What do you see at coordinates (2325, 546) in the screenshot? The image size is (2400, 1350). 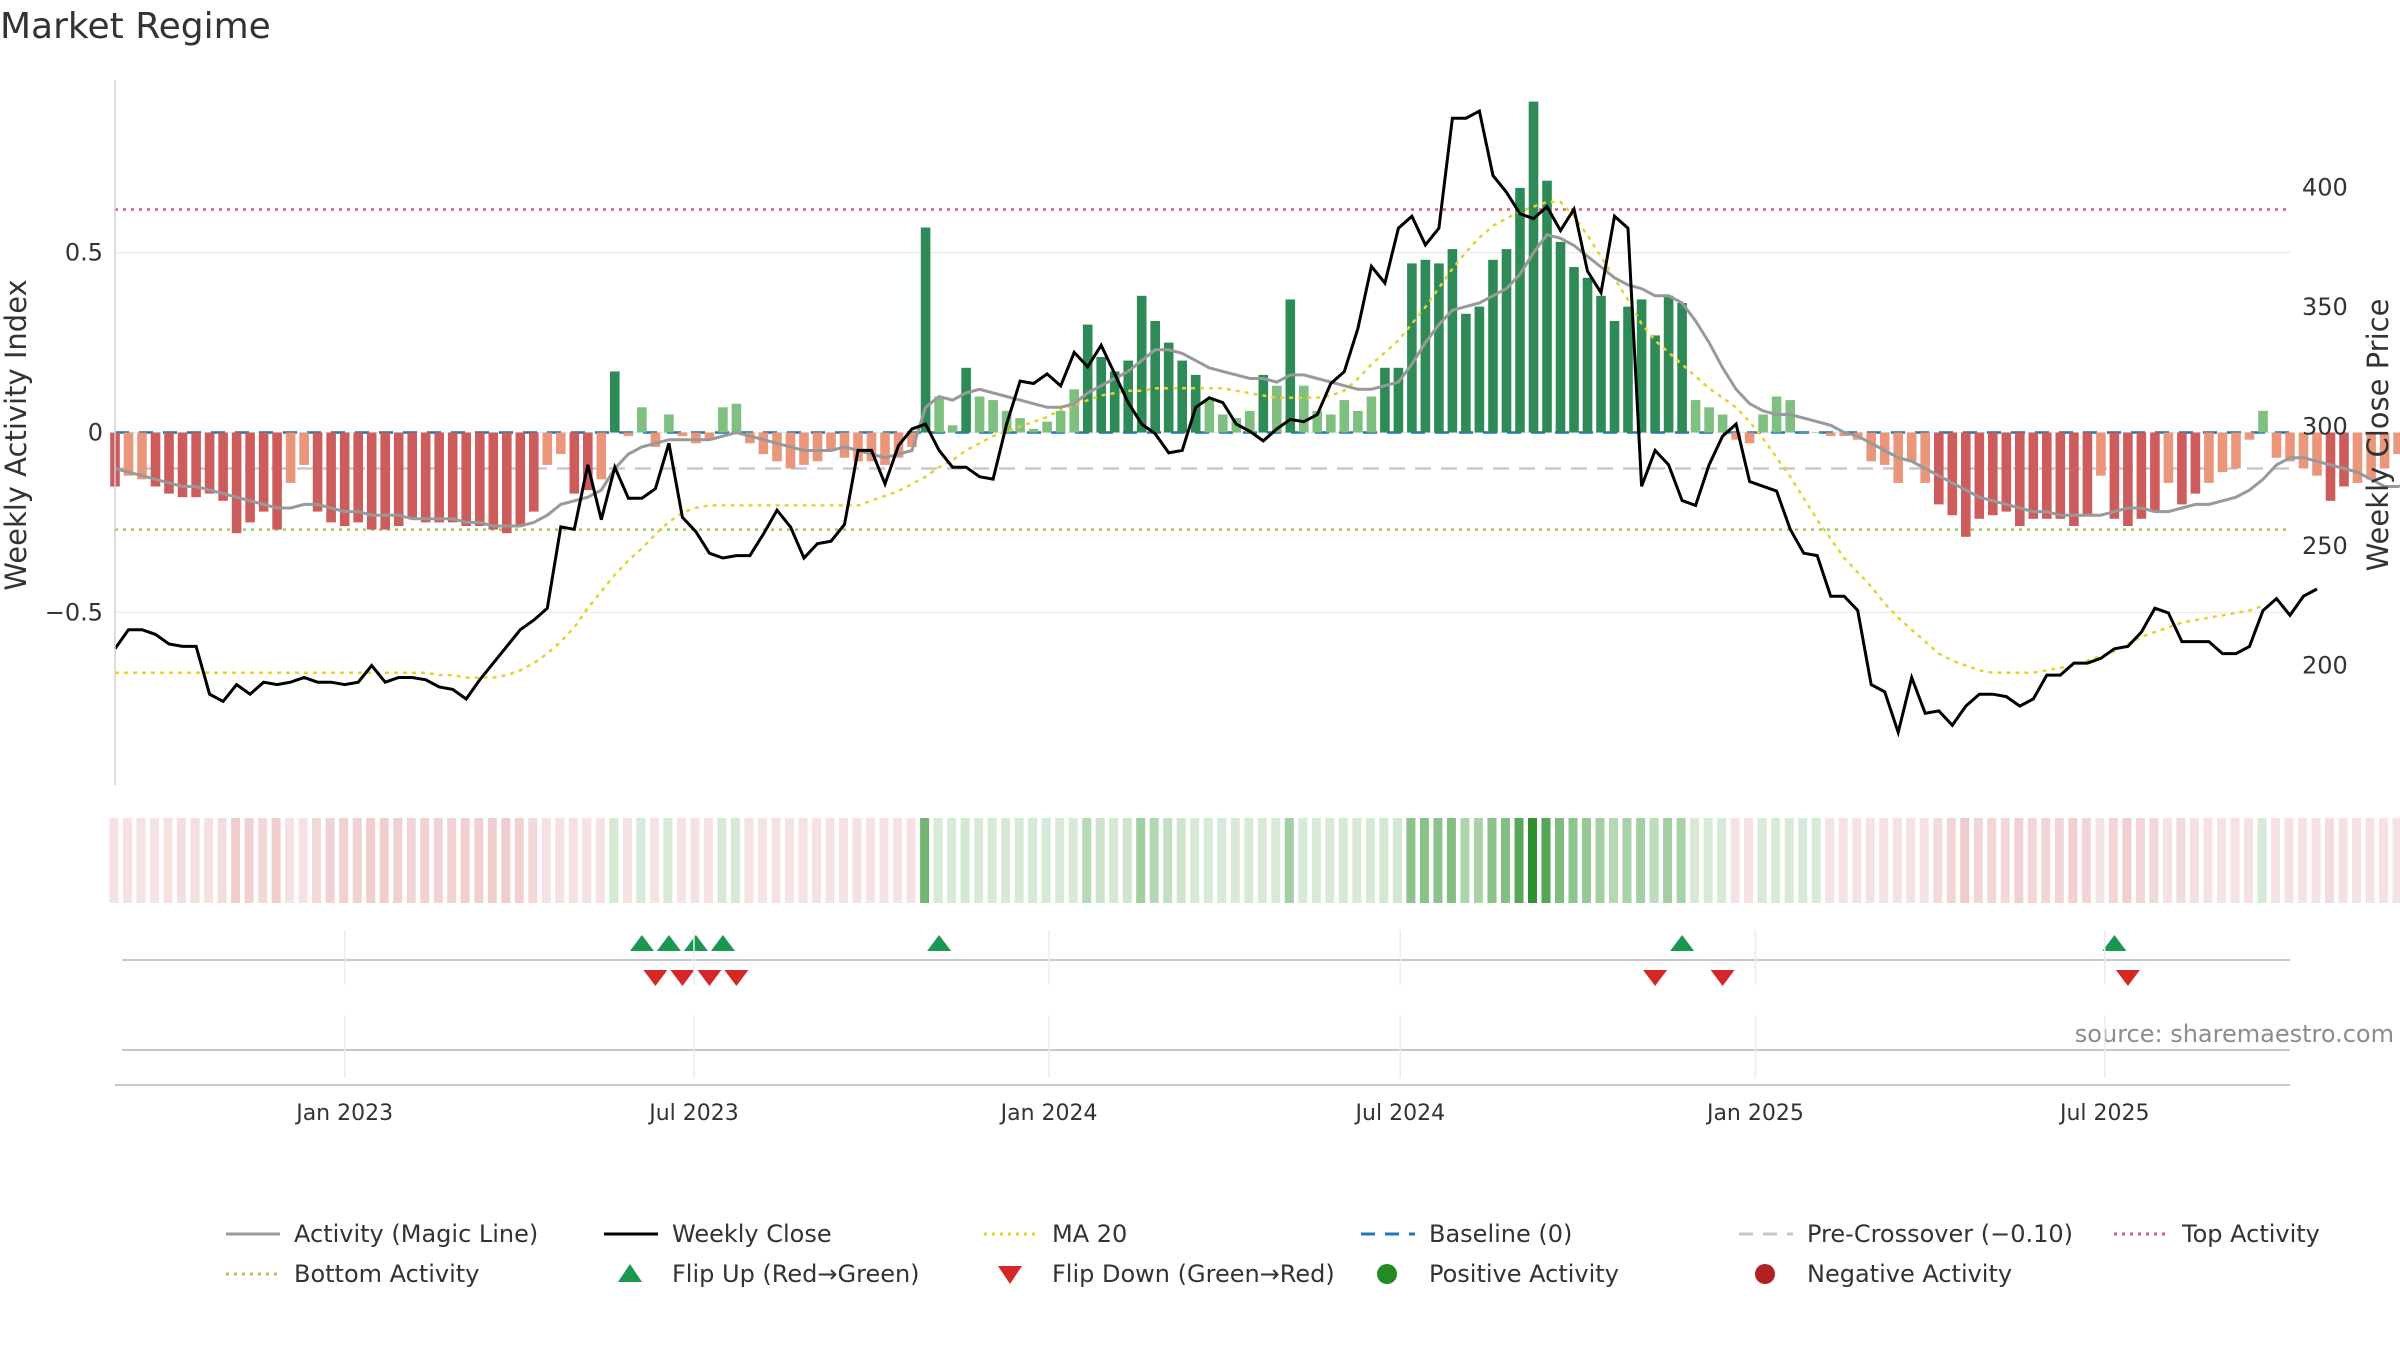 I see `y2-tick-label: 250` at bounding box center [2325, 546].